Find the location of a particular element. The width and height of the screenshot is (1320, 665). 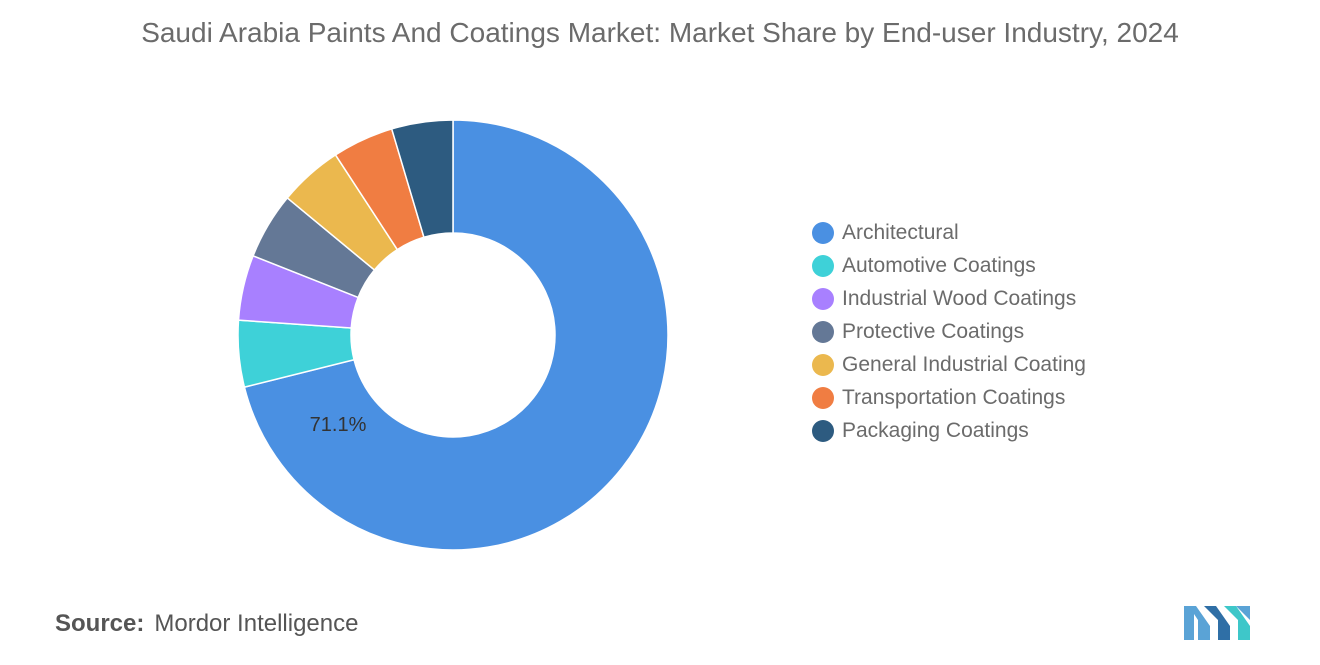

legend-item: Architectural is located at coordinates (949, 232).